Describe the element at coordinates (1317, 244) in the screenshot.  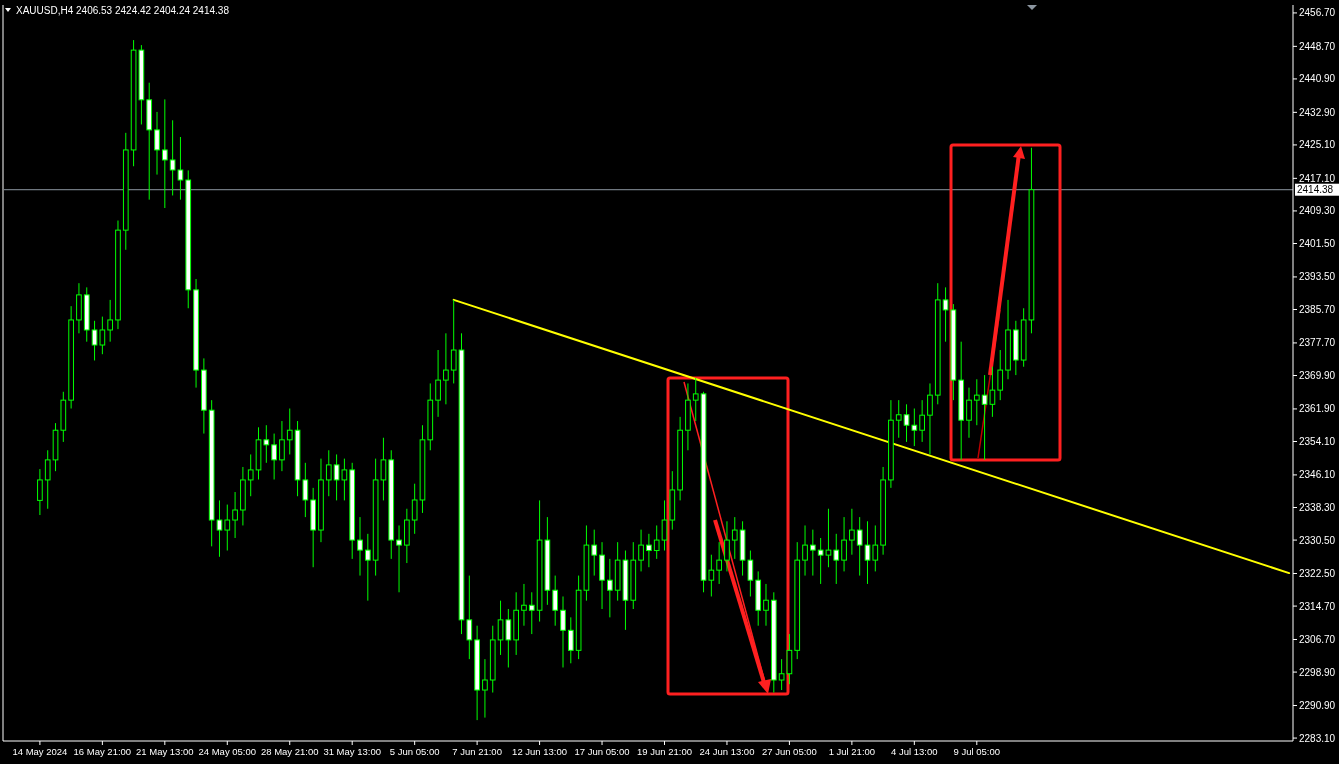
I see `y-tick-label: 2401.50` at that location.